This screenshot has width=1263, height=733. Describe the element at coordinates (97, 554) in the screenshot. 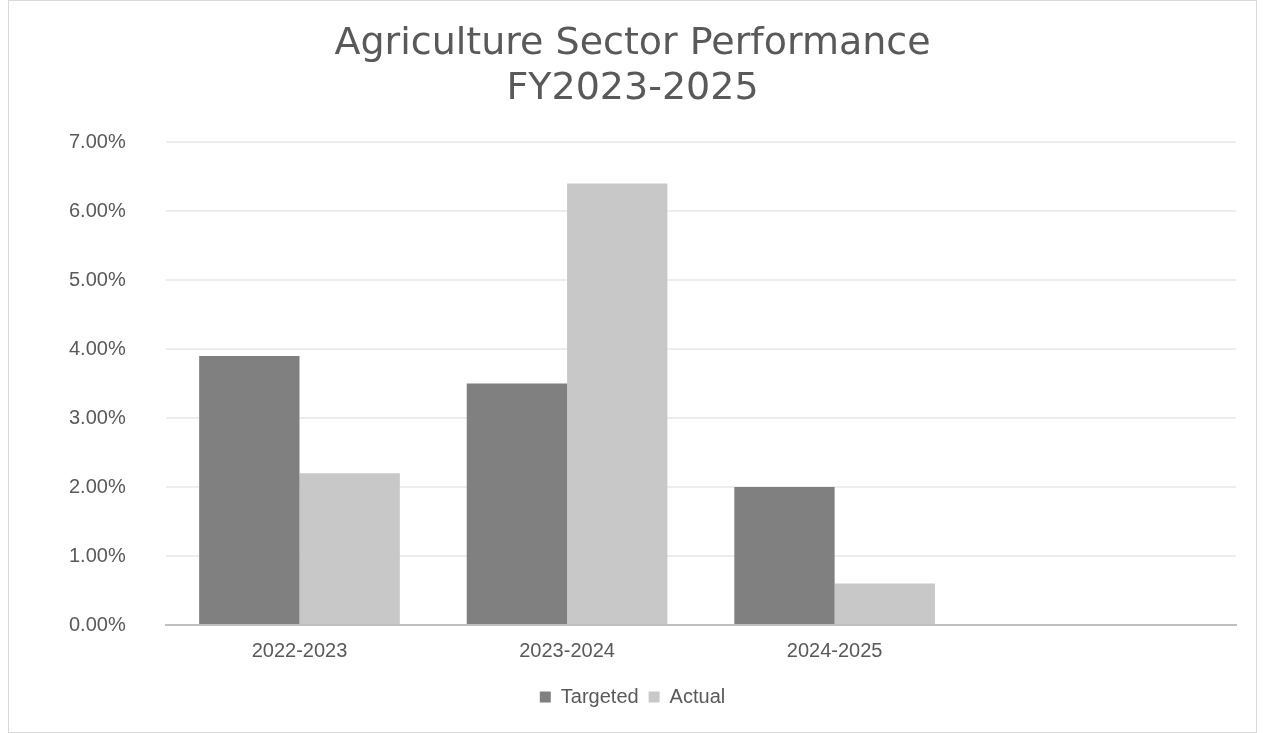

I see `y-tick-label: 1.00%` at that location.